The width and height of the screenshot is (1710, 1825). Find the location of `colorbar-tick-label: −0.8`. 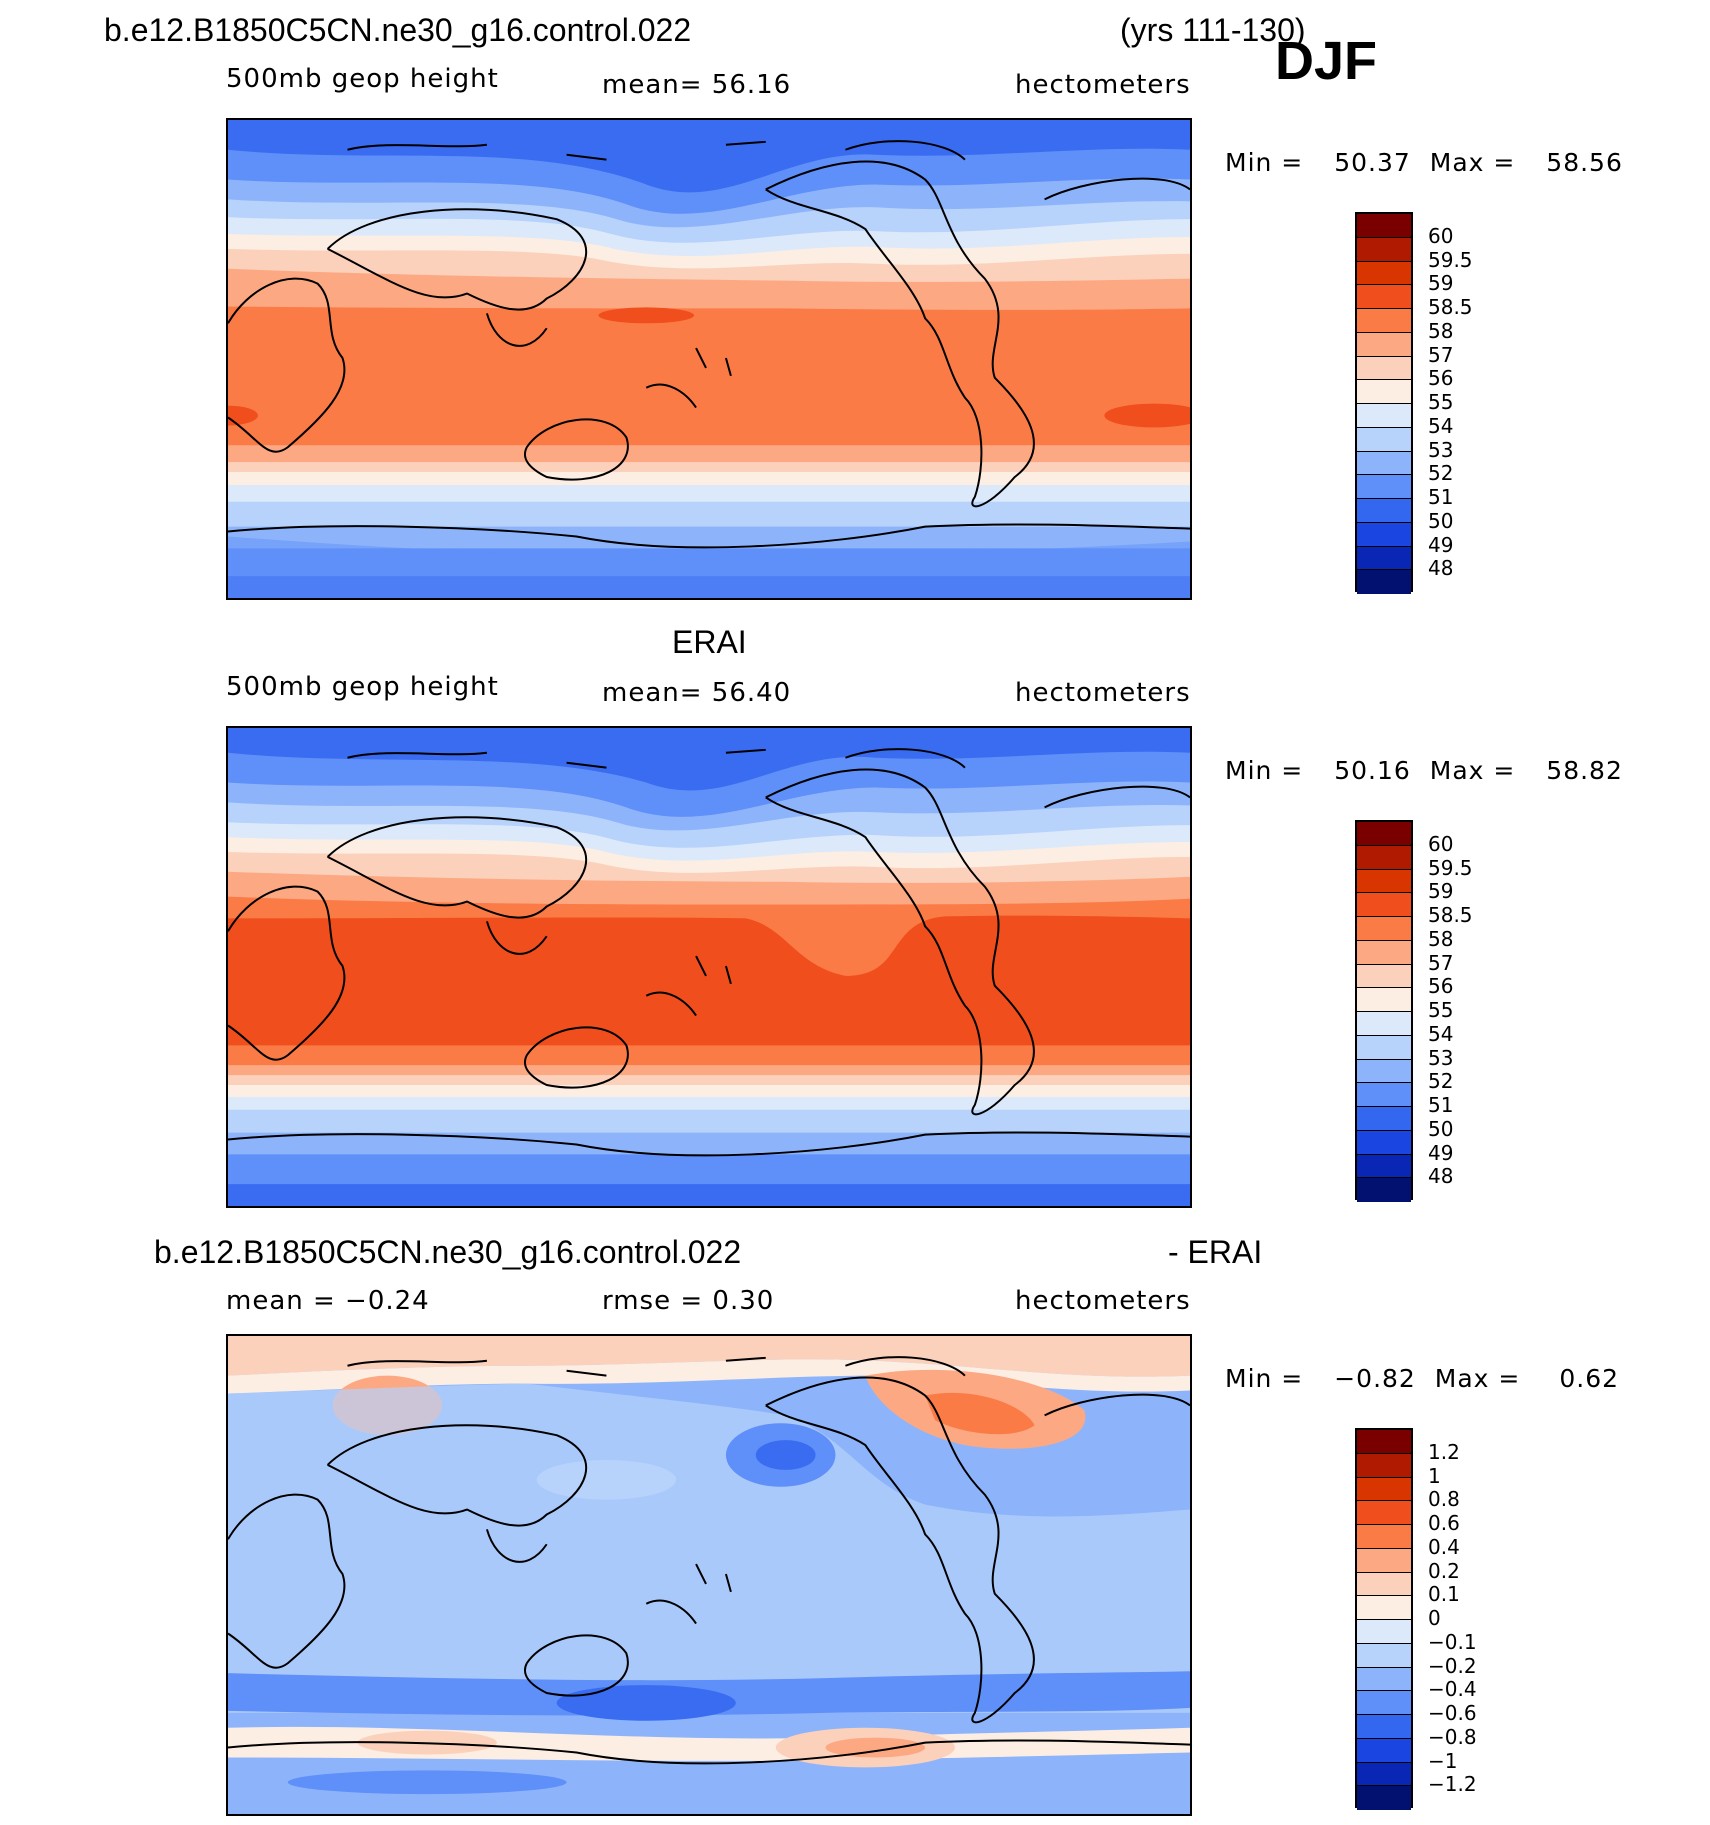

colorbar-tick-label: −0.8 is located at coordinates (1452, 1736).